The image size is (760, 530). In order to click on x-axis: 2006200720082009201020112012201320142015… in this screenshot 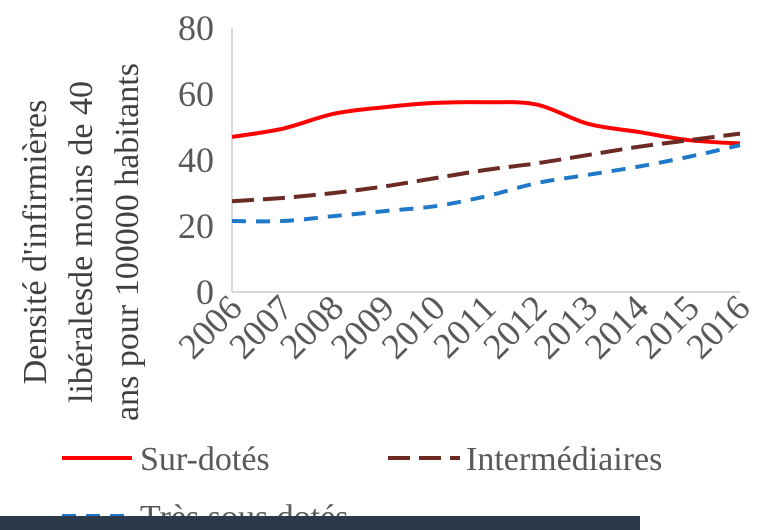, I will do `click(463, 326)`.